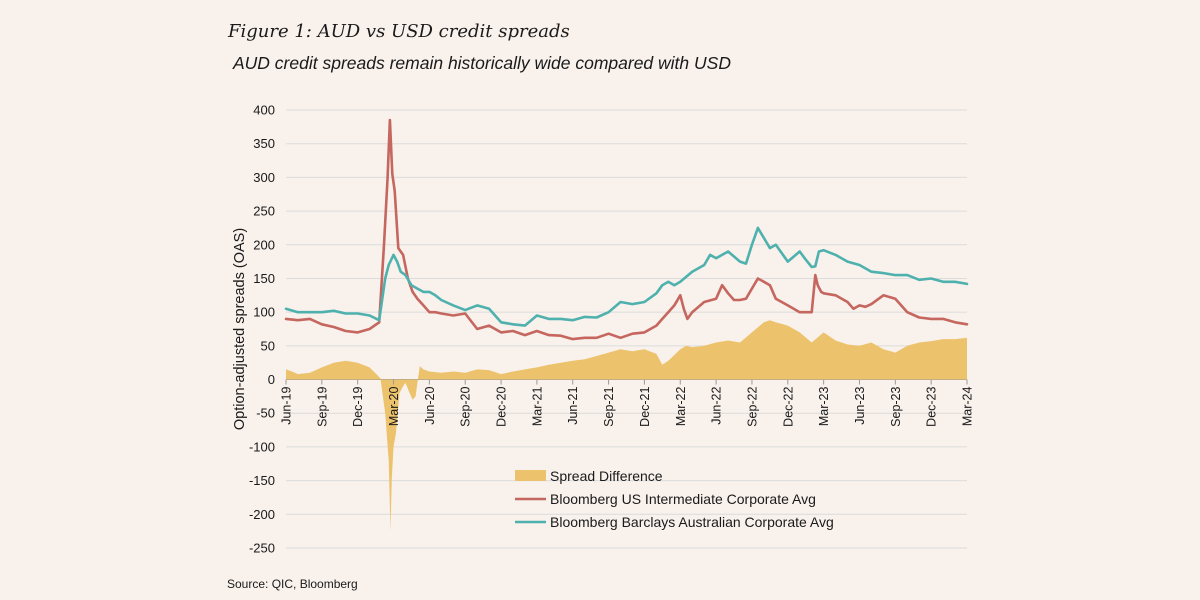 This screenshot has width=1200, height=600. Describe the element at coordinates (264, 244) in the screenshot. I see `y-tick-label: 200` at that location.